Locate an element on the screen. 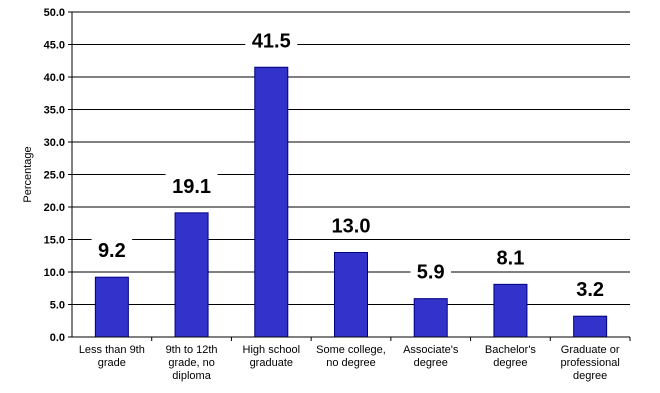 The width and height of the screenshot is (660, 393). data-label: 5.9 is located at coordinates (431, 273).